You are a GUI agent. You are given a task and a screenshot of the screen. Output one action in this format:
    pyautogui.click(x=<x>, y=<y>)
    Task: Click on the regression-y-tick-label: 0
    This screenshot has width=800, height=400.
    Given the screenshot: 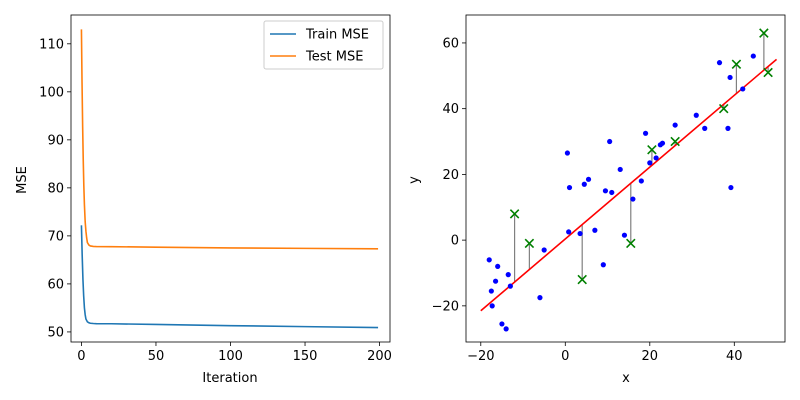 What is the action you would take?
    pyautogui.click(x=455, y=241)
    